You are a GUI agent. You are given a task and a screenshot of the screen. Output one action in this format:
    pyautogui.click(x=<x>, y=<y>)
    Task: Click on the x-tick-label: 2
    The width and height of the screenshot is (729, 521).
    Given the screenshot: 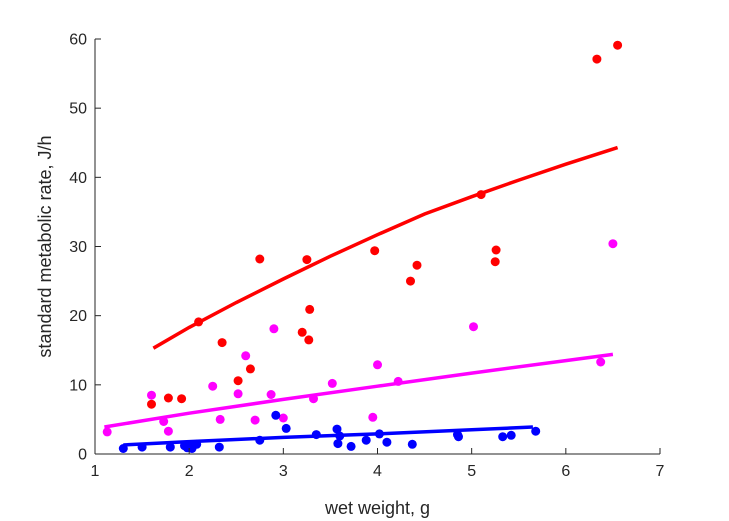 What is the action you would take?
    pyautogui.click(x=189, y=471)
    